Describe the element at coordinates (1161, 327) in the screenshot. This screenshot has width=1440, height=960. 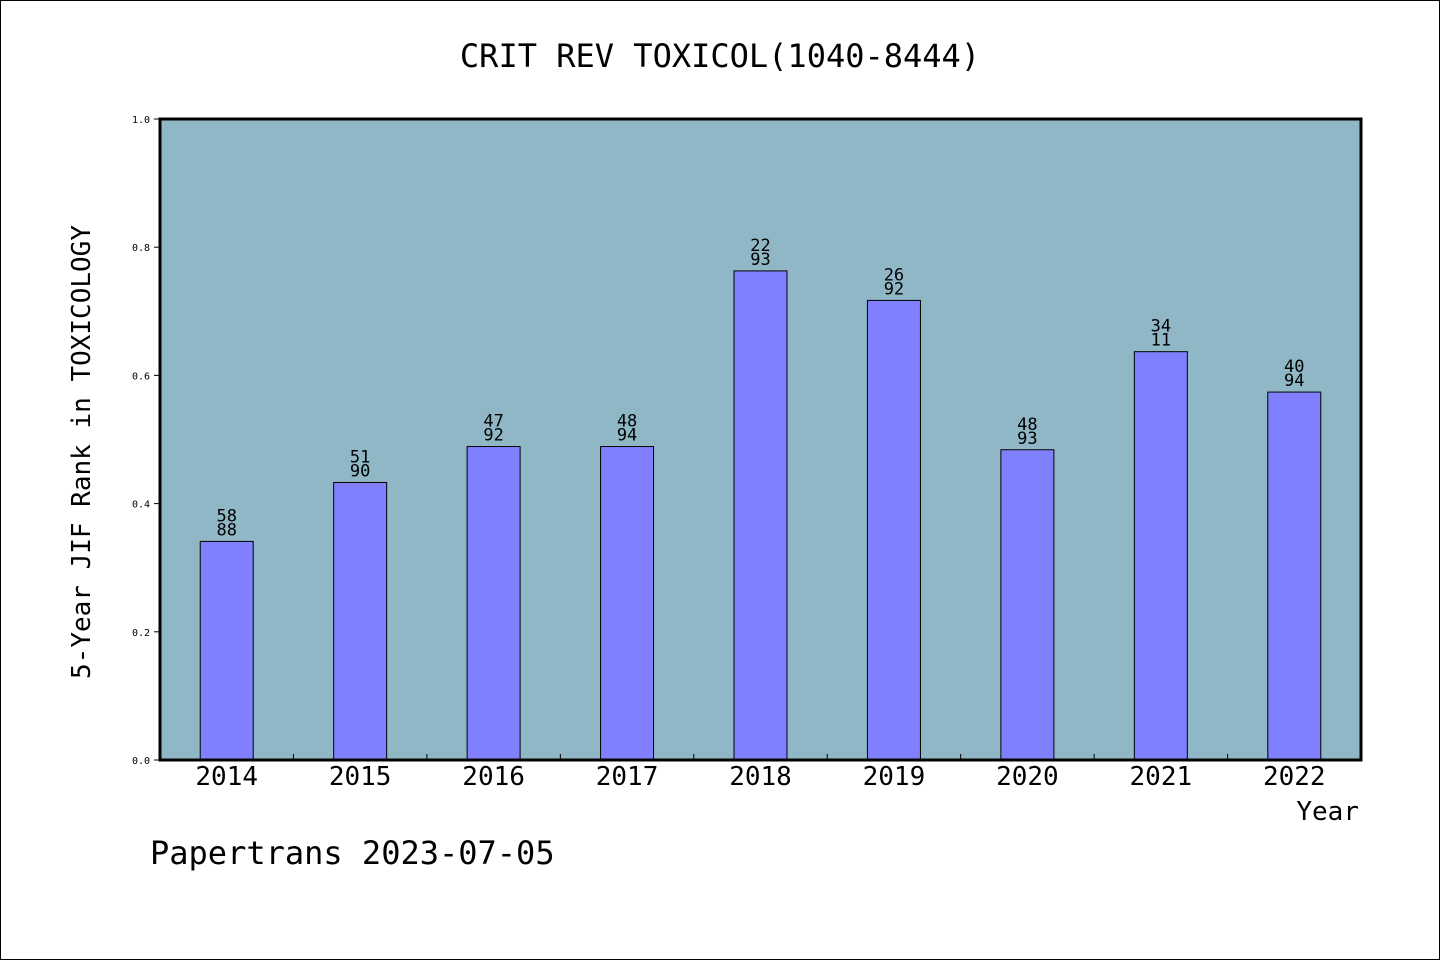
I see `bar-label-top-2021: 34` at that location.